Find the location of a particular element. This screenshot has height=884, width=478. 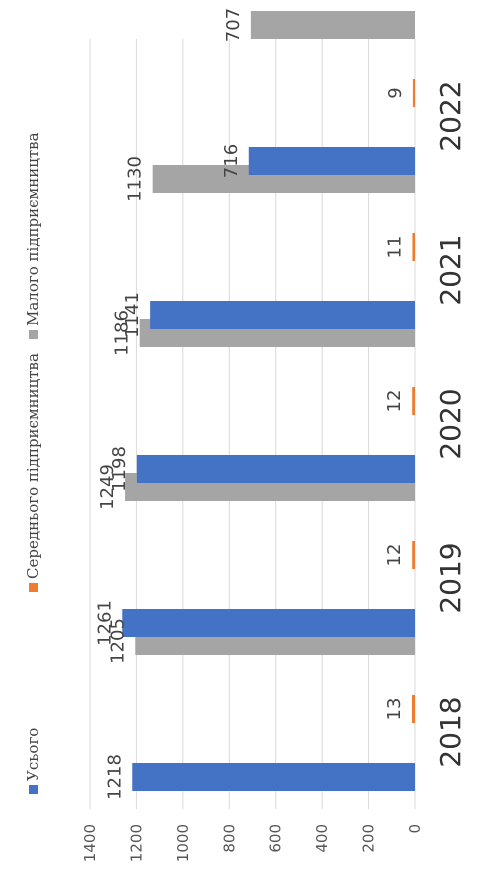

data-label: 1261 is located at coordinates (104, 623).